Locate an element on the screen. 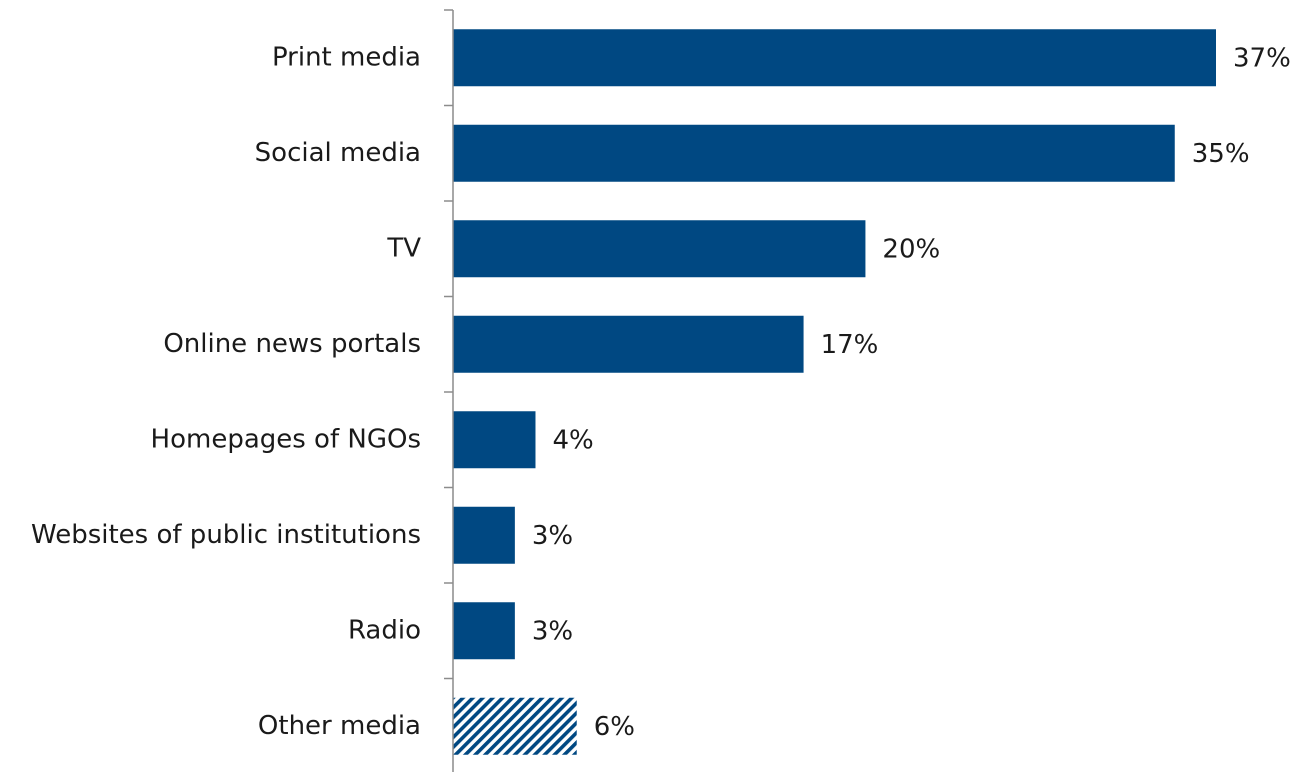 This screenshot has width=1293, height=772. bar-homepages-of-ngos is located at coordinates (494, 440).